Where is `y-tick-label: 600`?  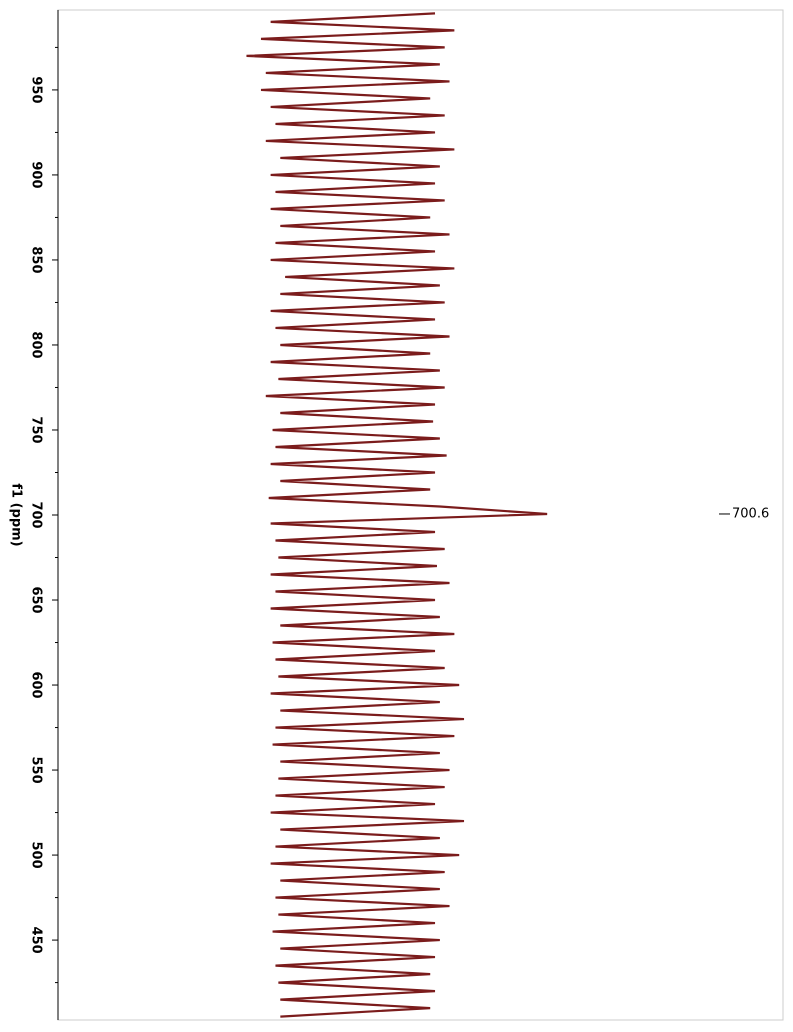 y-tick-label: 600 is located at coordinates (36, 684).